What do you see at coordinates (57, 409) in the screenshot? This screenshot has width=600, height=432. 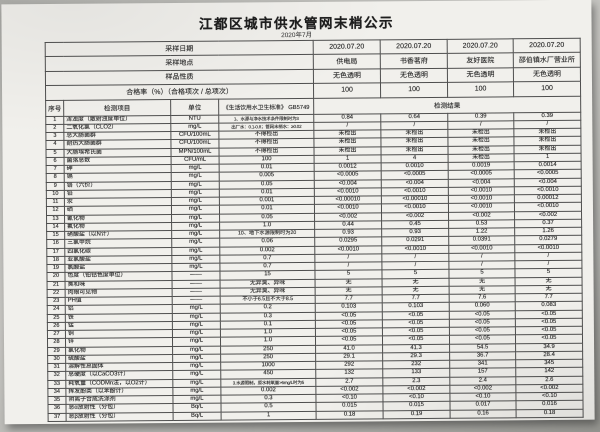 I see `row-no: 36` at bounding box center [57, 409].